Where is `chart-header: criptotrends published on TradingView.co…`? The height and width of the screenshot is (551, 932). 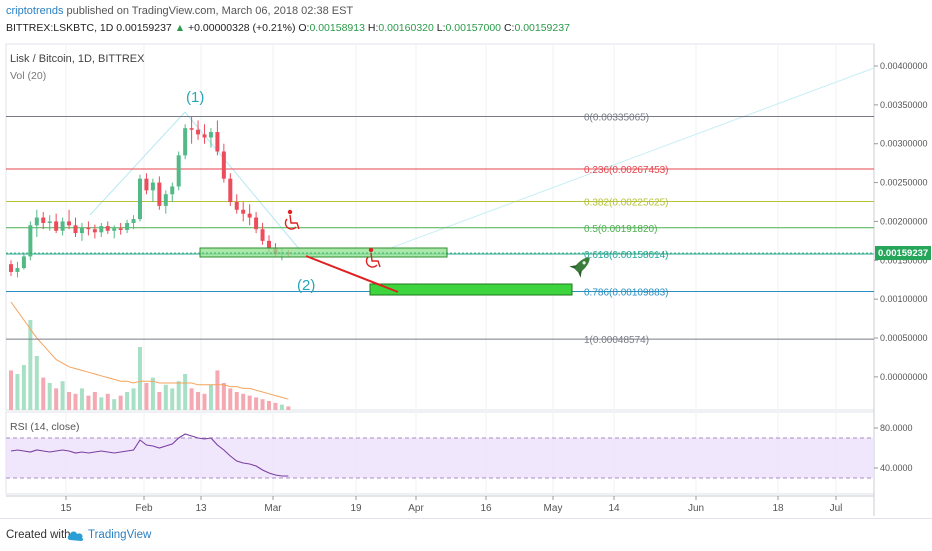 chart-header: criptotrends published on TradingView.co… is located at coordinates (466, 20).